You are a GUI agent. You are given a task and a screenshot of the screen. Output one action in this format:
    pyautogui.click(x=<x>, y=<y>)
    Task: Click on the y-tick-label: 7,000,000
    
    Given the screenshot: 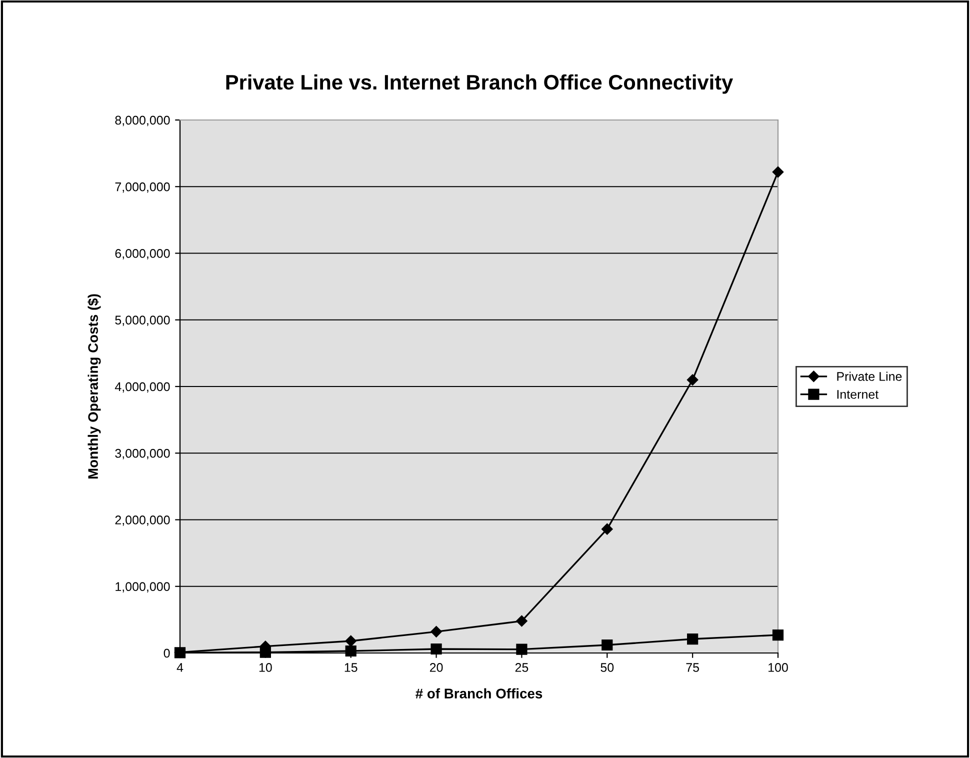 What is the action you would take?
    pyautogui.click(x=142, y=187)
    